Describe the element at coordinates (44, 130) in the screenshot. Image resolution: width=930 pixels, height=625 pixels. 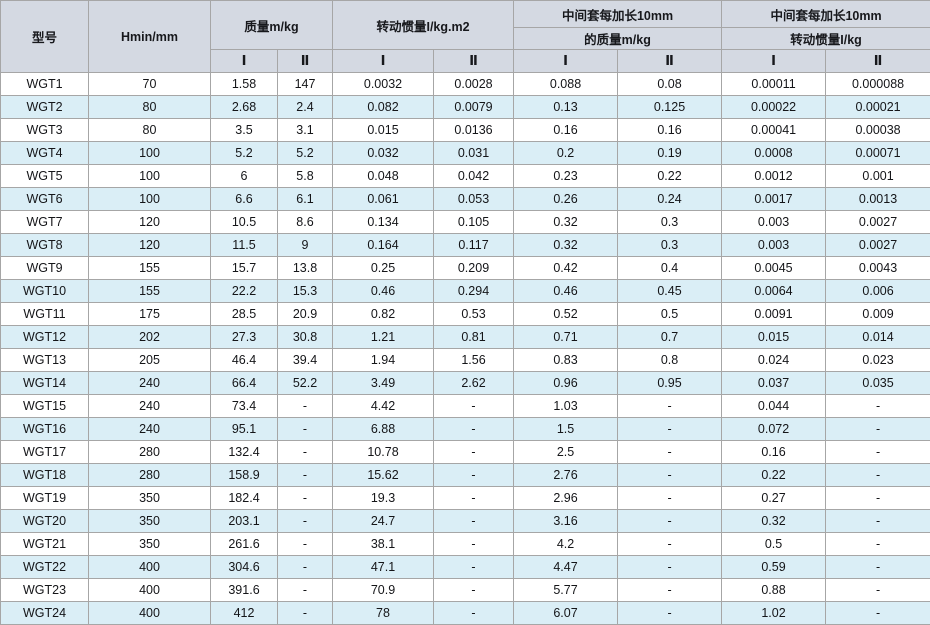
I see `cell-model: WGT3` at that location.